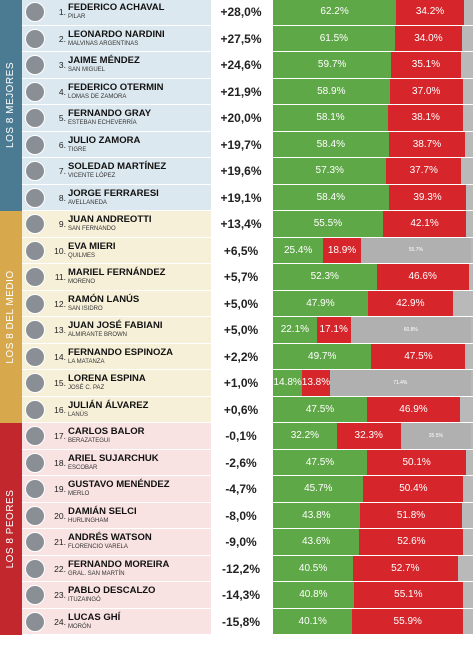 The height and width of the screenshot is (647, 473). Describe the element at coordinates (241, 515) in the screenshot. I see `net-value: -8,0%` at that location.